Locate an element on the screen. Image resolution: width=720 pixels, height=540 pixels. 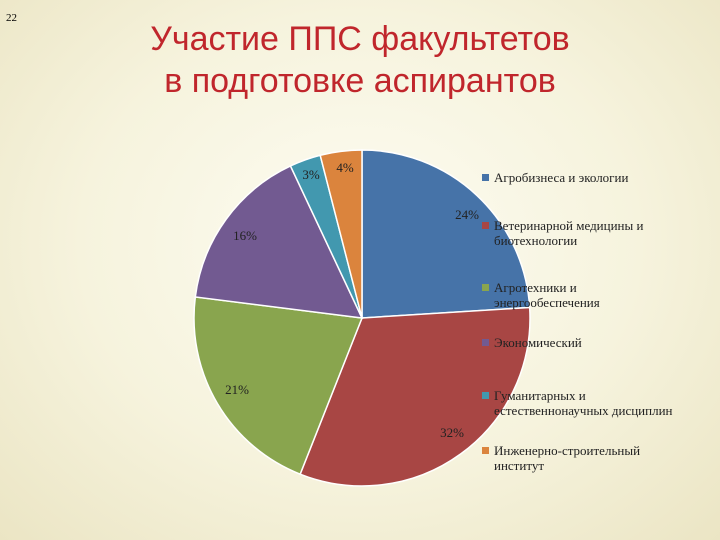
pie-data-label: 24% is located at coordinates (467, 214).